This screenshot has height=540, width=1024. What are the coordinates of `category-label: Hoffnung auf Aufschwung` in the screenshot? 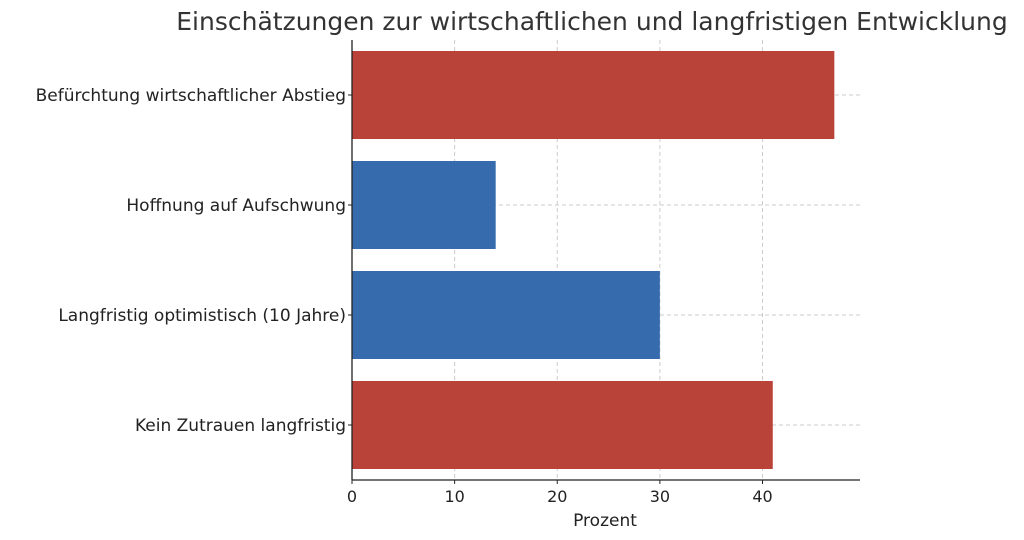 It's located at (236, 206).